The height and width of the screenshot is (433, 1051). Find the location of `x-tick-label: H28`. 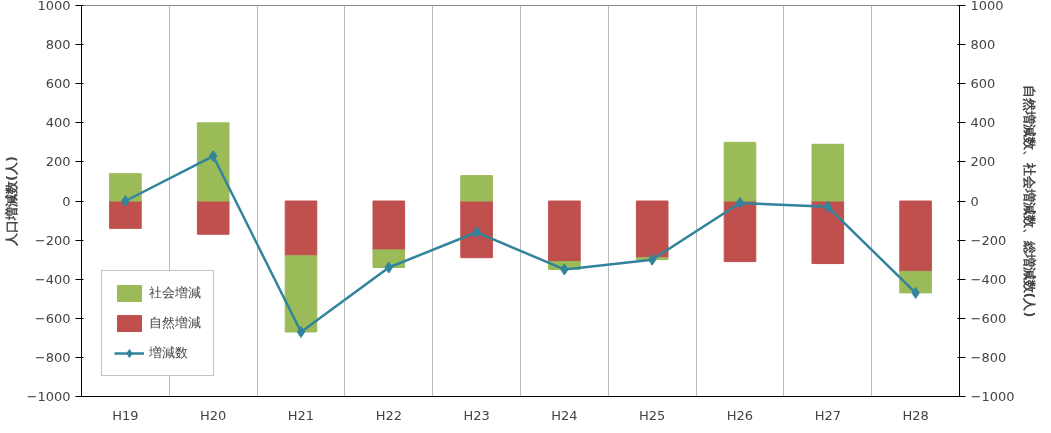

x-tick-label: H28 is located at coordinates (915, 415).